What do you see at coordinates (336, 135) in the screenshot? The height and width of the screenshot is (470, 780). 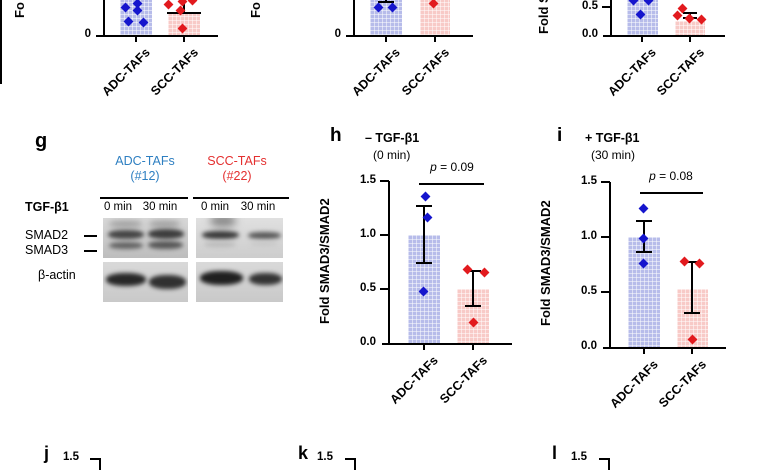 I see `panel-letter-h: h` at bounding box center [336, 135].